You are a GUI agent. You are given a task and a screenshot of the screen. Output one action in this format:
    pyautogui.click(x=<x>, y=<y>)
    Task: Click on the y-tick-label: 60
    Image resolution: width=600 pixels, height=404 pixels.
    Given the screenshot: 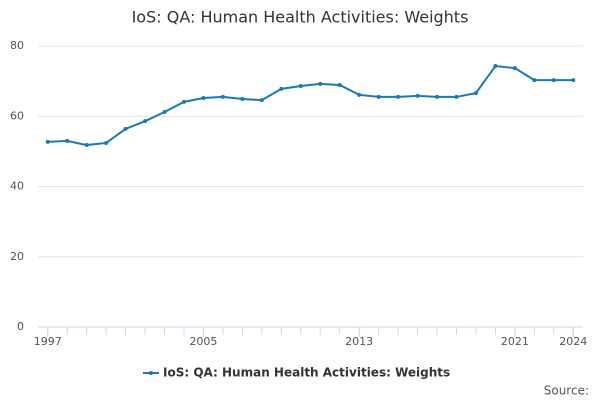 What is the action you would take?
    pyautogui.click(x=17, y=115)
    